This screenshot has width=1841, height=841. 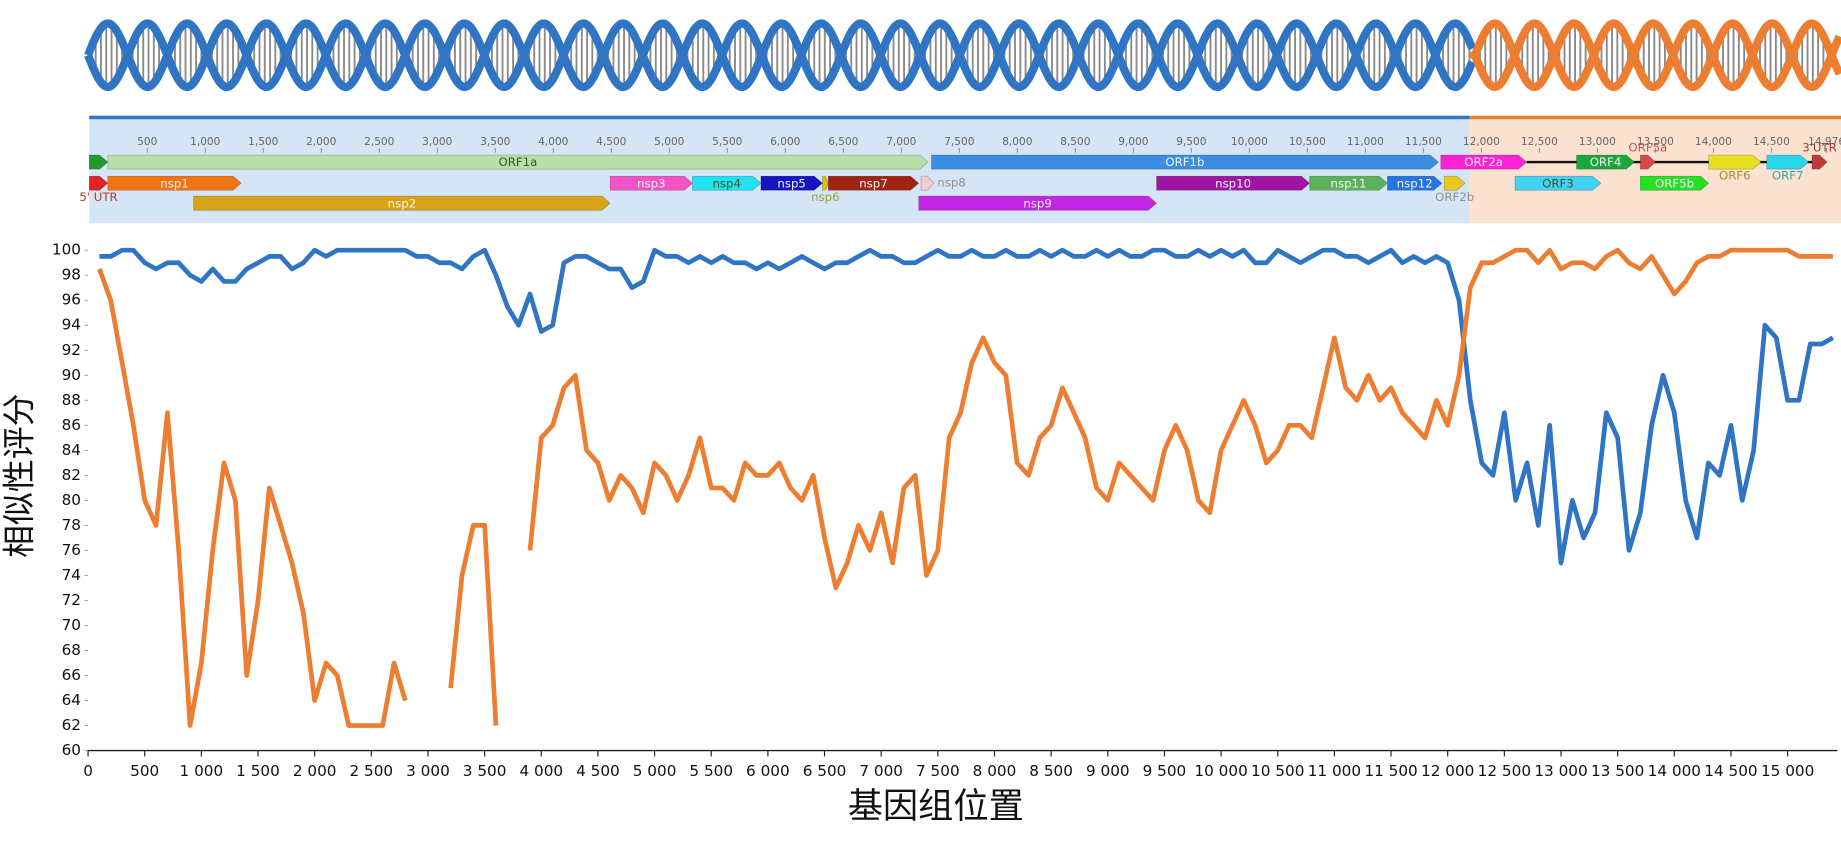 What do you see at coordinates (995, 771) in the screenshot?
I see `x-tick-label: 8 000` at bounding box center [995, 771].